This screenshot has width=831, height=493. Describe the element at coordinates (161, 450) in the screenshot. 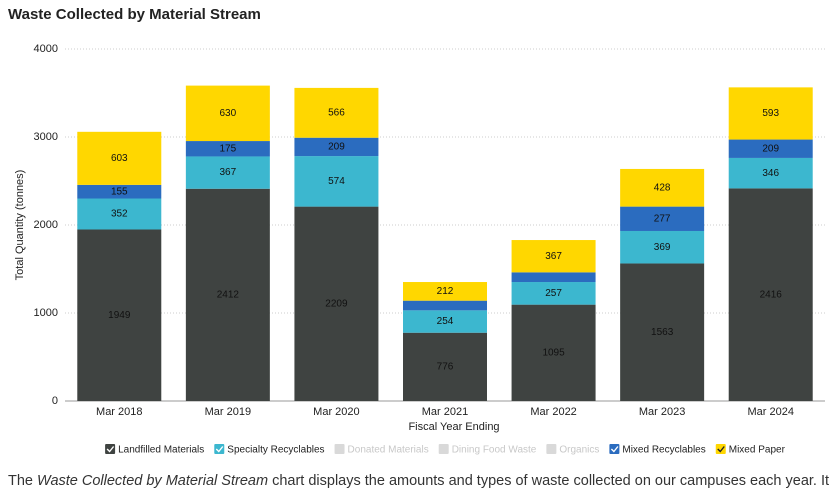

I see `legend-label: Landfilled Materials` at that location.